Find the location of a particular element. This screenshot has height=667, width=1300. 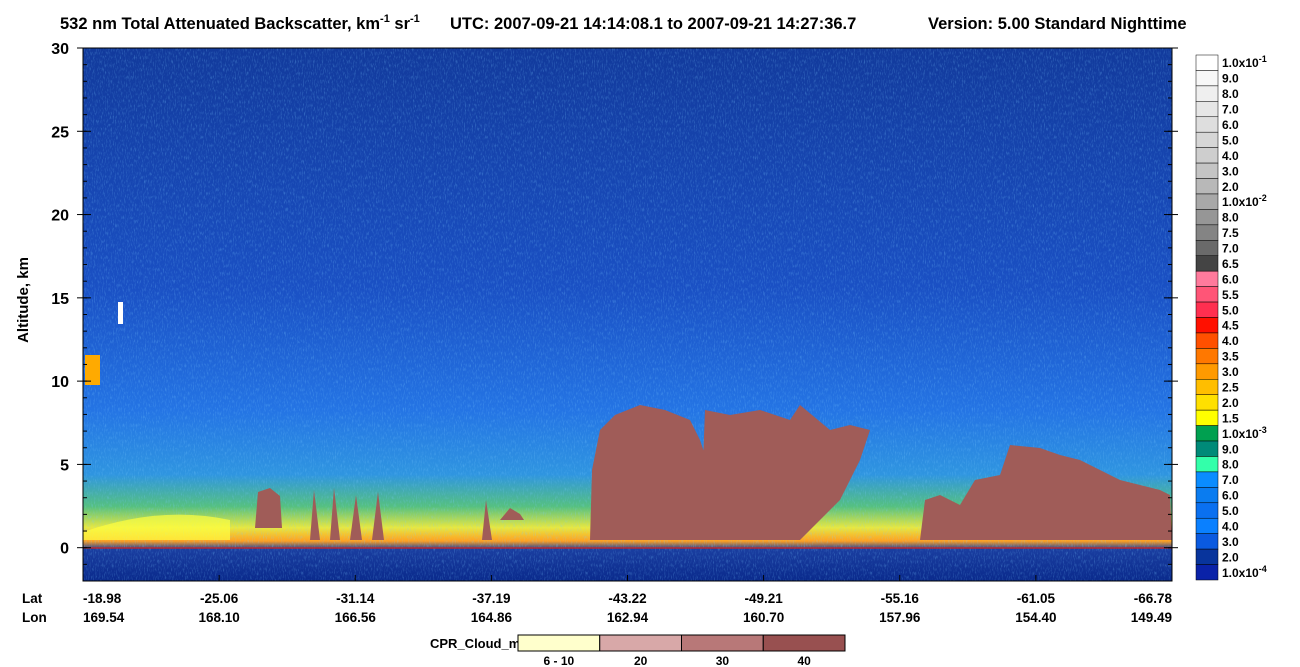

colorbar-label: 1.0x10⁻⁴ is located at coordinates (1244, 572).